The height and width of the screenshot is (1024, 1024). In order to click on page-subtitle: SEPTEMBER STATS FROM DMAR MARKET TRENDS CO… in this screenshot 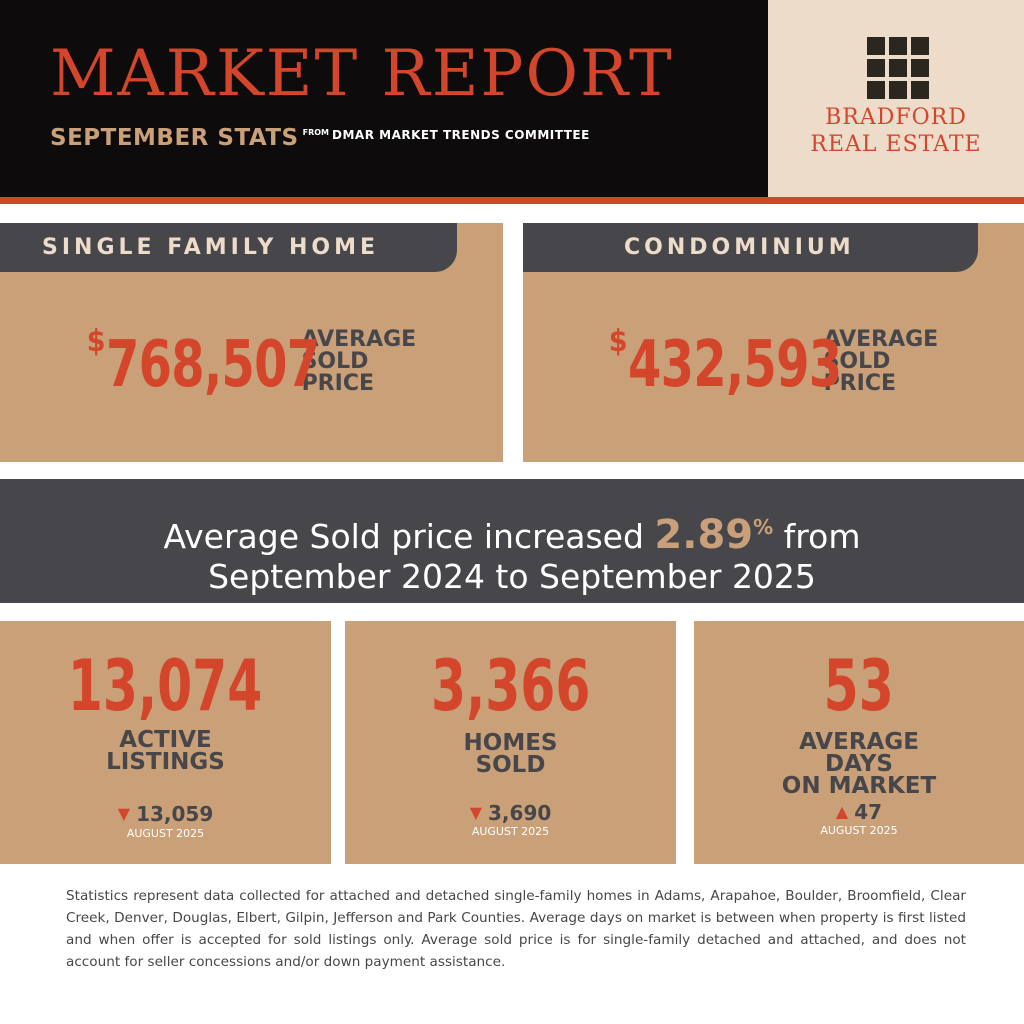, I will do `click(320, 138)`.